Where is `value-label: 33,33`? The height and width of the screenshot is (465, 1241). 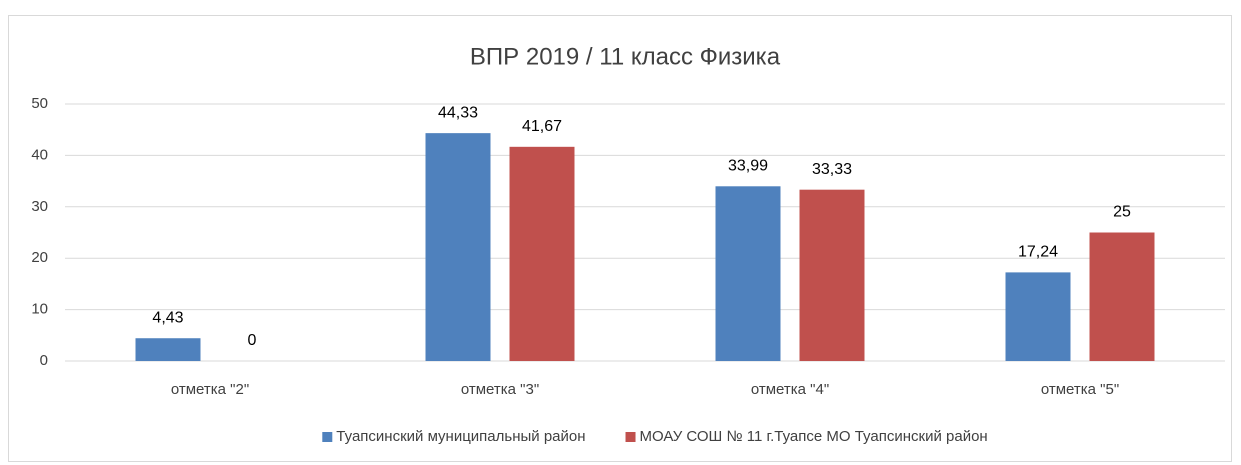 value-label: 33,33 is located at coordinates (832, 169).